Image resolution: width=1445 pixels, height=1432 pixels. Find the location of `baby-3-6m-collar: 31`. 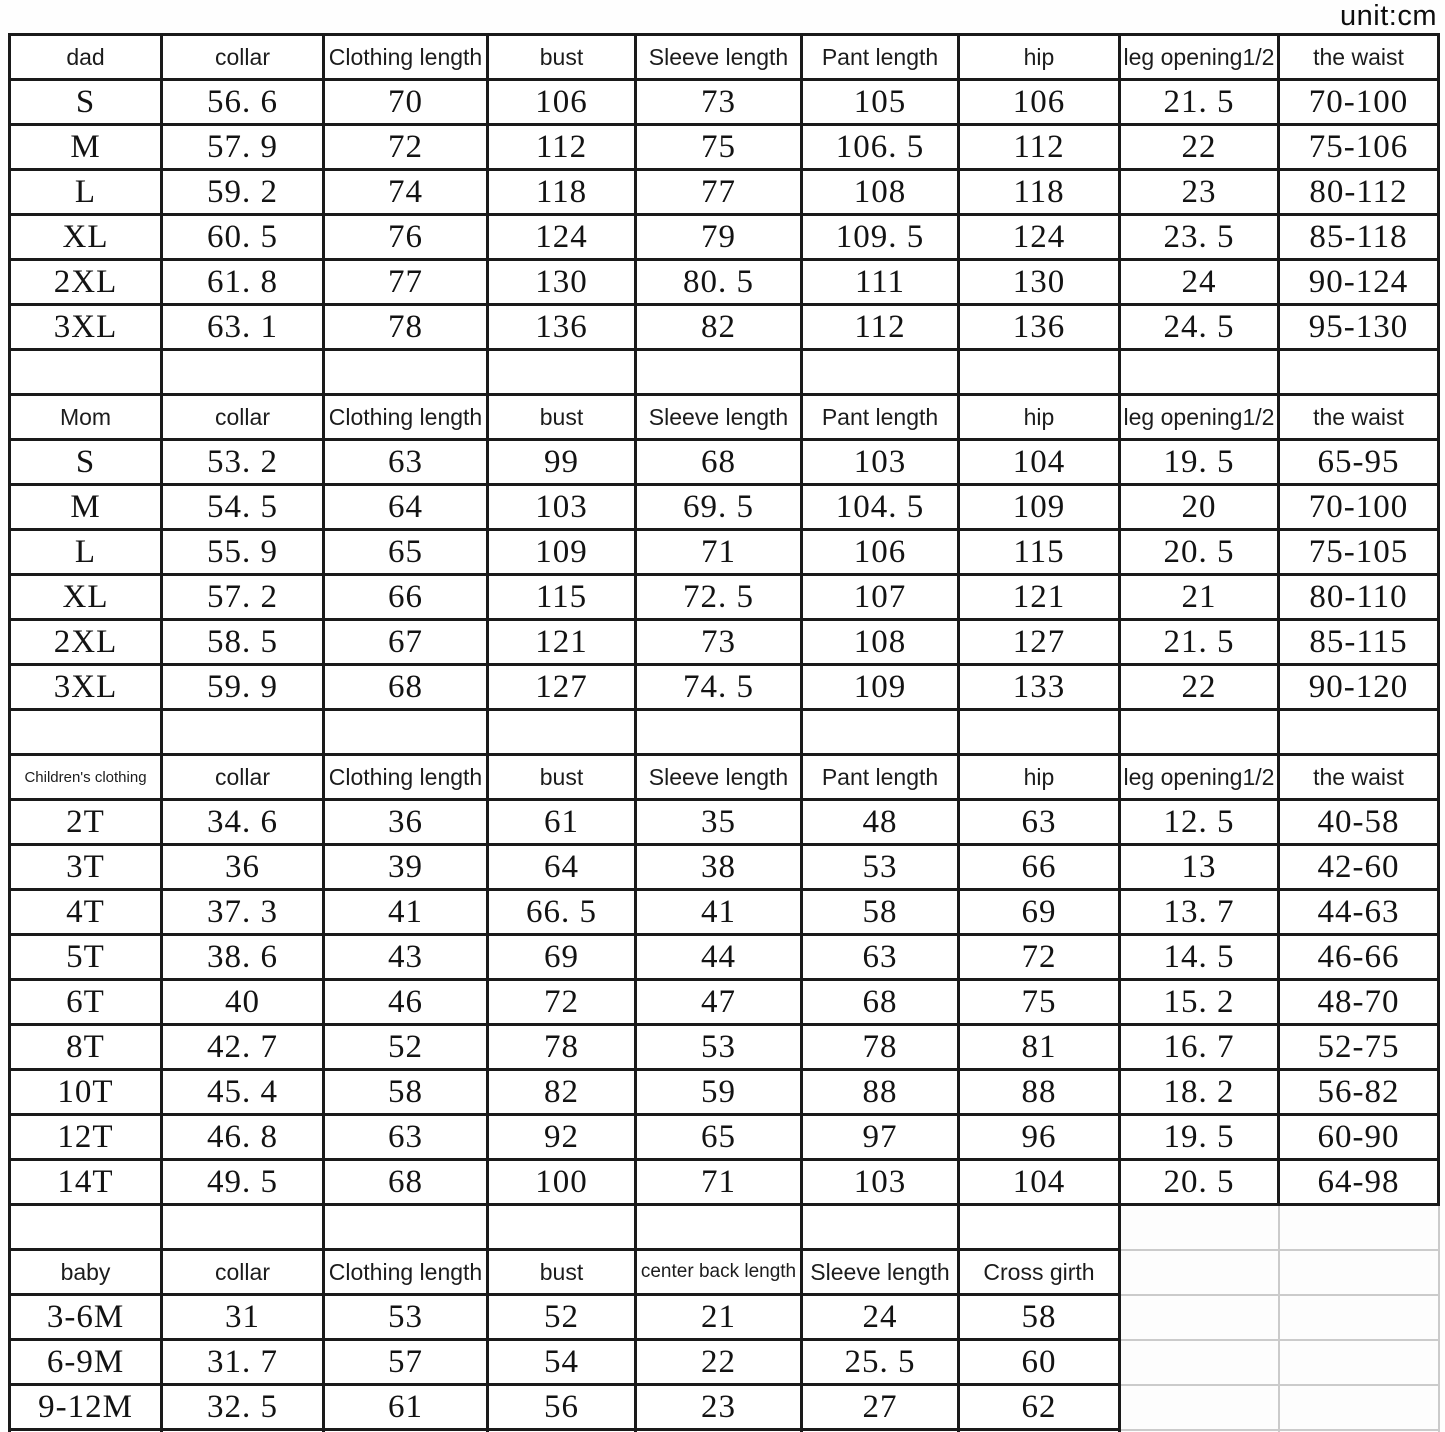

baby-3-6m-collar: 31 is located at coordinates (242, 1317).